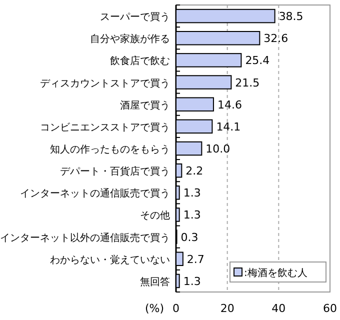 This screenshot has height=320, width=340. What do you see at coordinates (155, 216) in the screenshot?
I see `y-tick-label: その他` at bounding box center [155, 216].